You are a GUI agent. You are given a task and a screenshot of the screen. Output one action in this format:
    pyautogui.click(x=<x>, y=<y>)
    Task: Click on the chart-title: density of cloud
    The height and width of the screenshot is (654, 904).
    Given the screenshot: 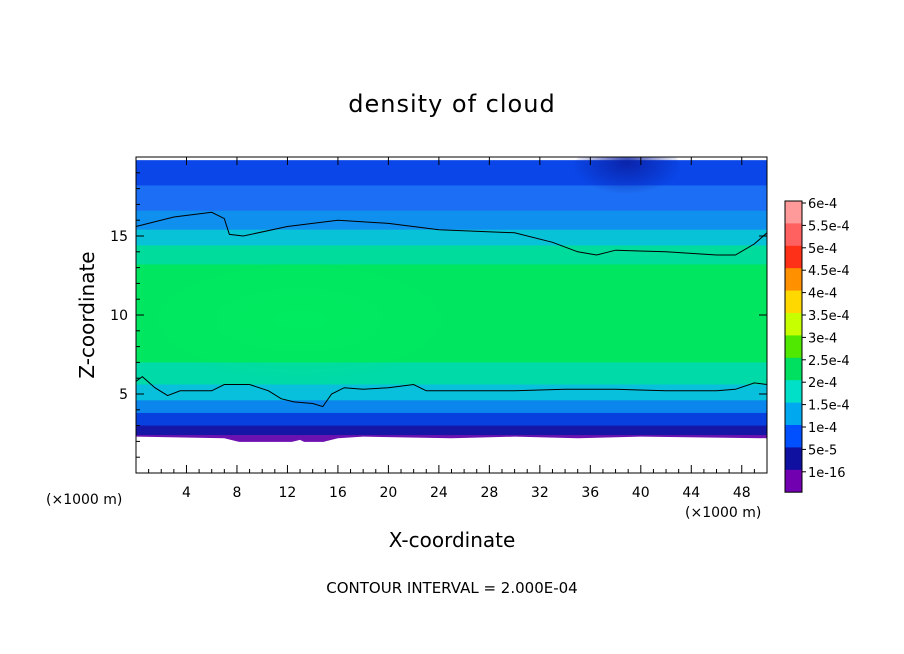 What is the action you would take?
    pyautogui.click(x=451, y=104)
    